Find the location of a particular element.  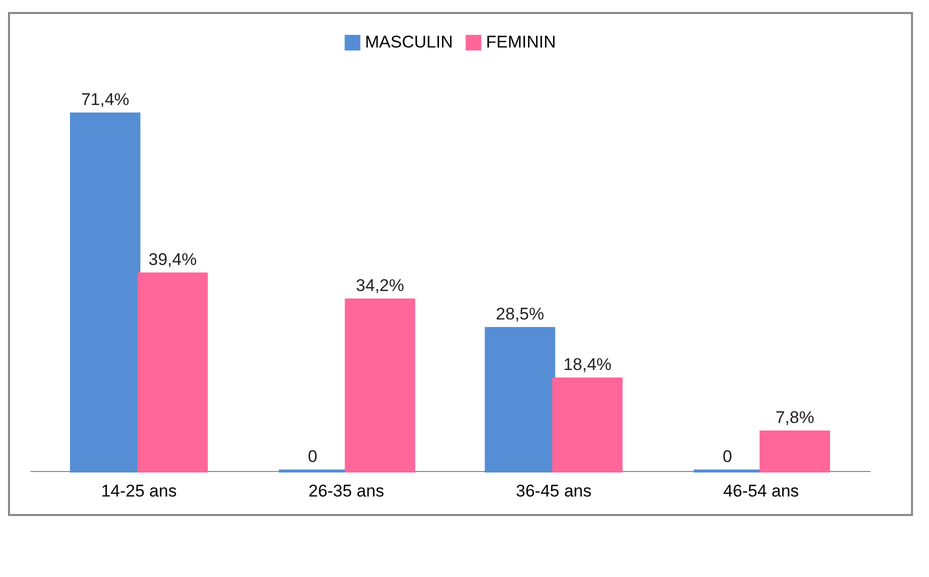

x-tick-label: 36-45 ans is located at coordinates (554, 491).